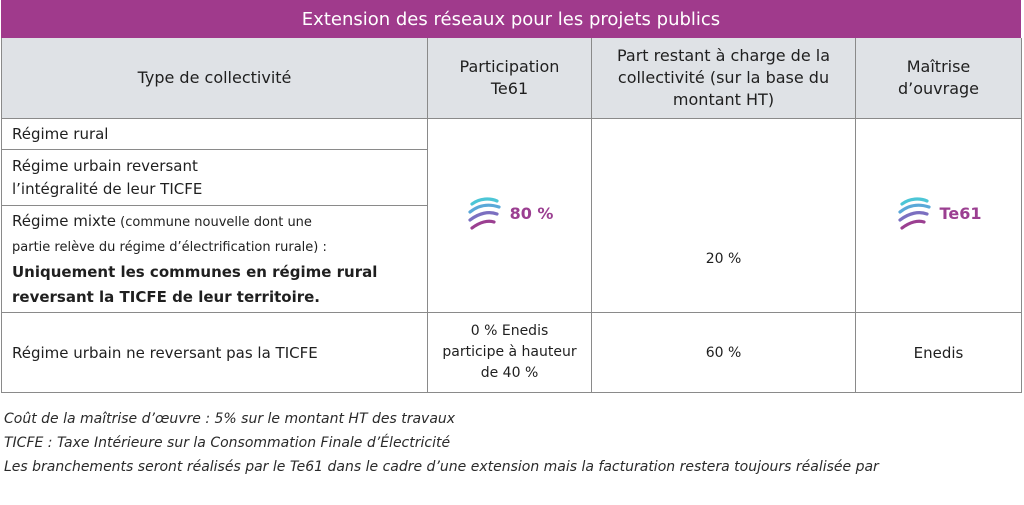 This screenshot has height=505, width=1024. I want to click on maitrise-logo: Te61, so click(939, 214).